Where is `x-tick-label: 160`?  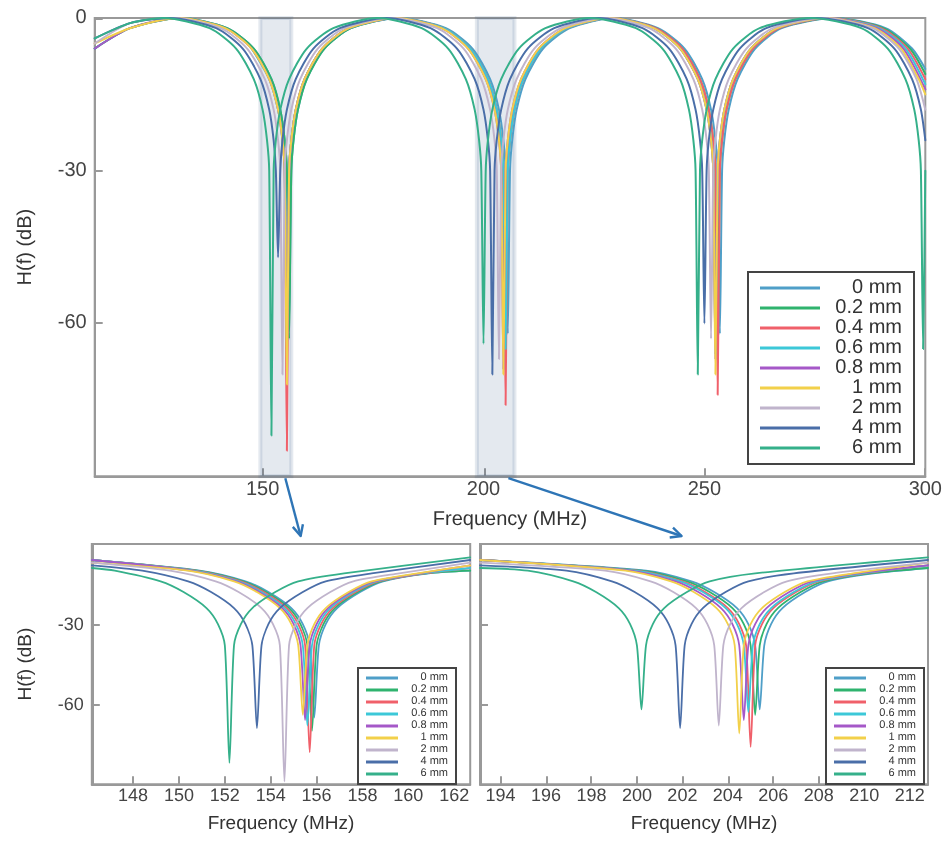
x-tick-label: 160 is located at coordinates (408, 795).